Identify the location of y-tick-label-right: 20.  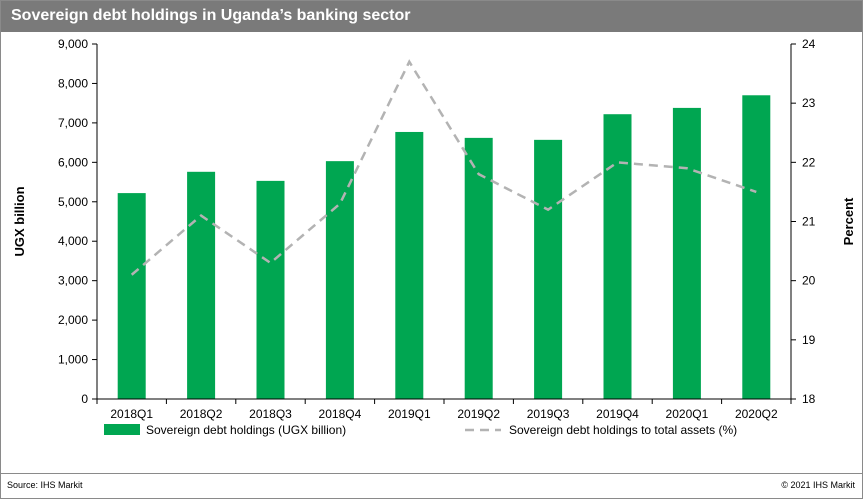
(809, 281).